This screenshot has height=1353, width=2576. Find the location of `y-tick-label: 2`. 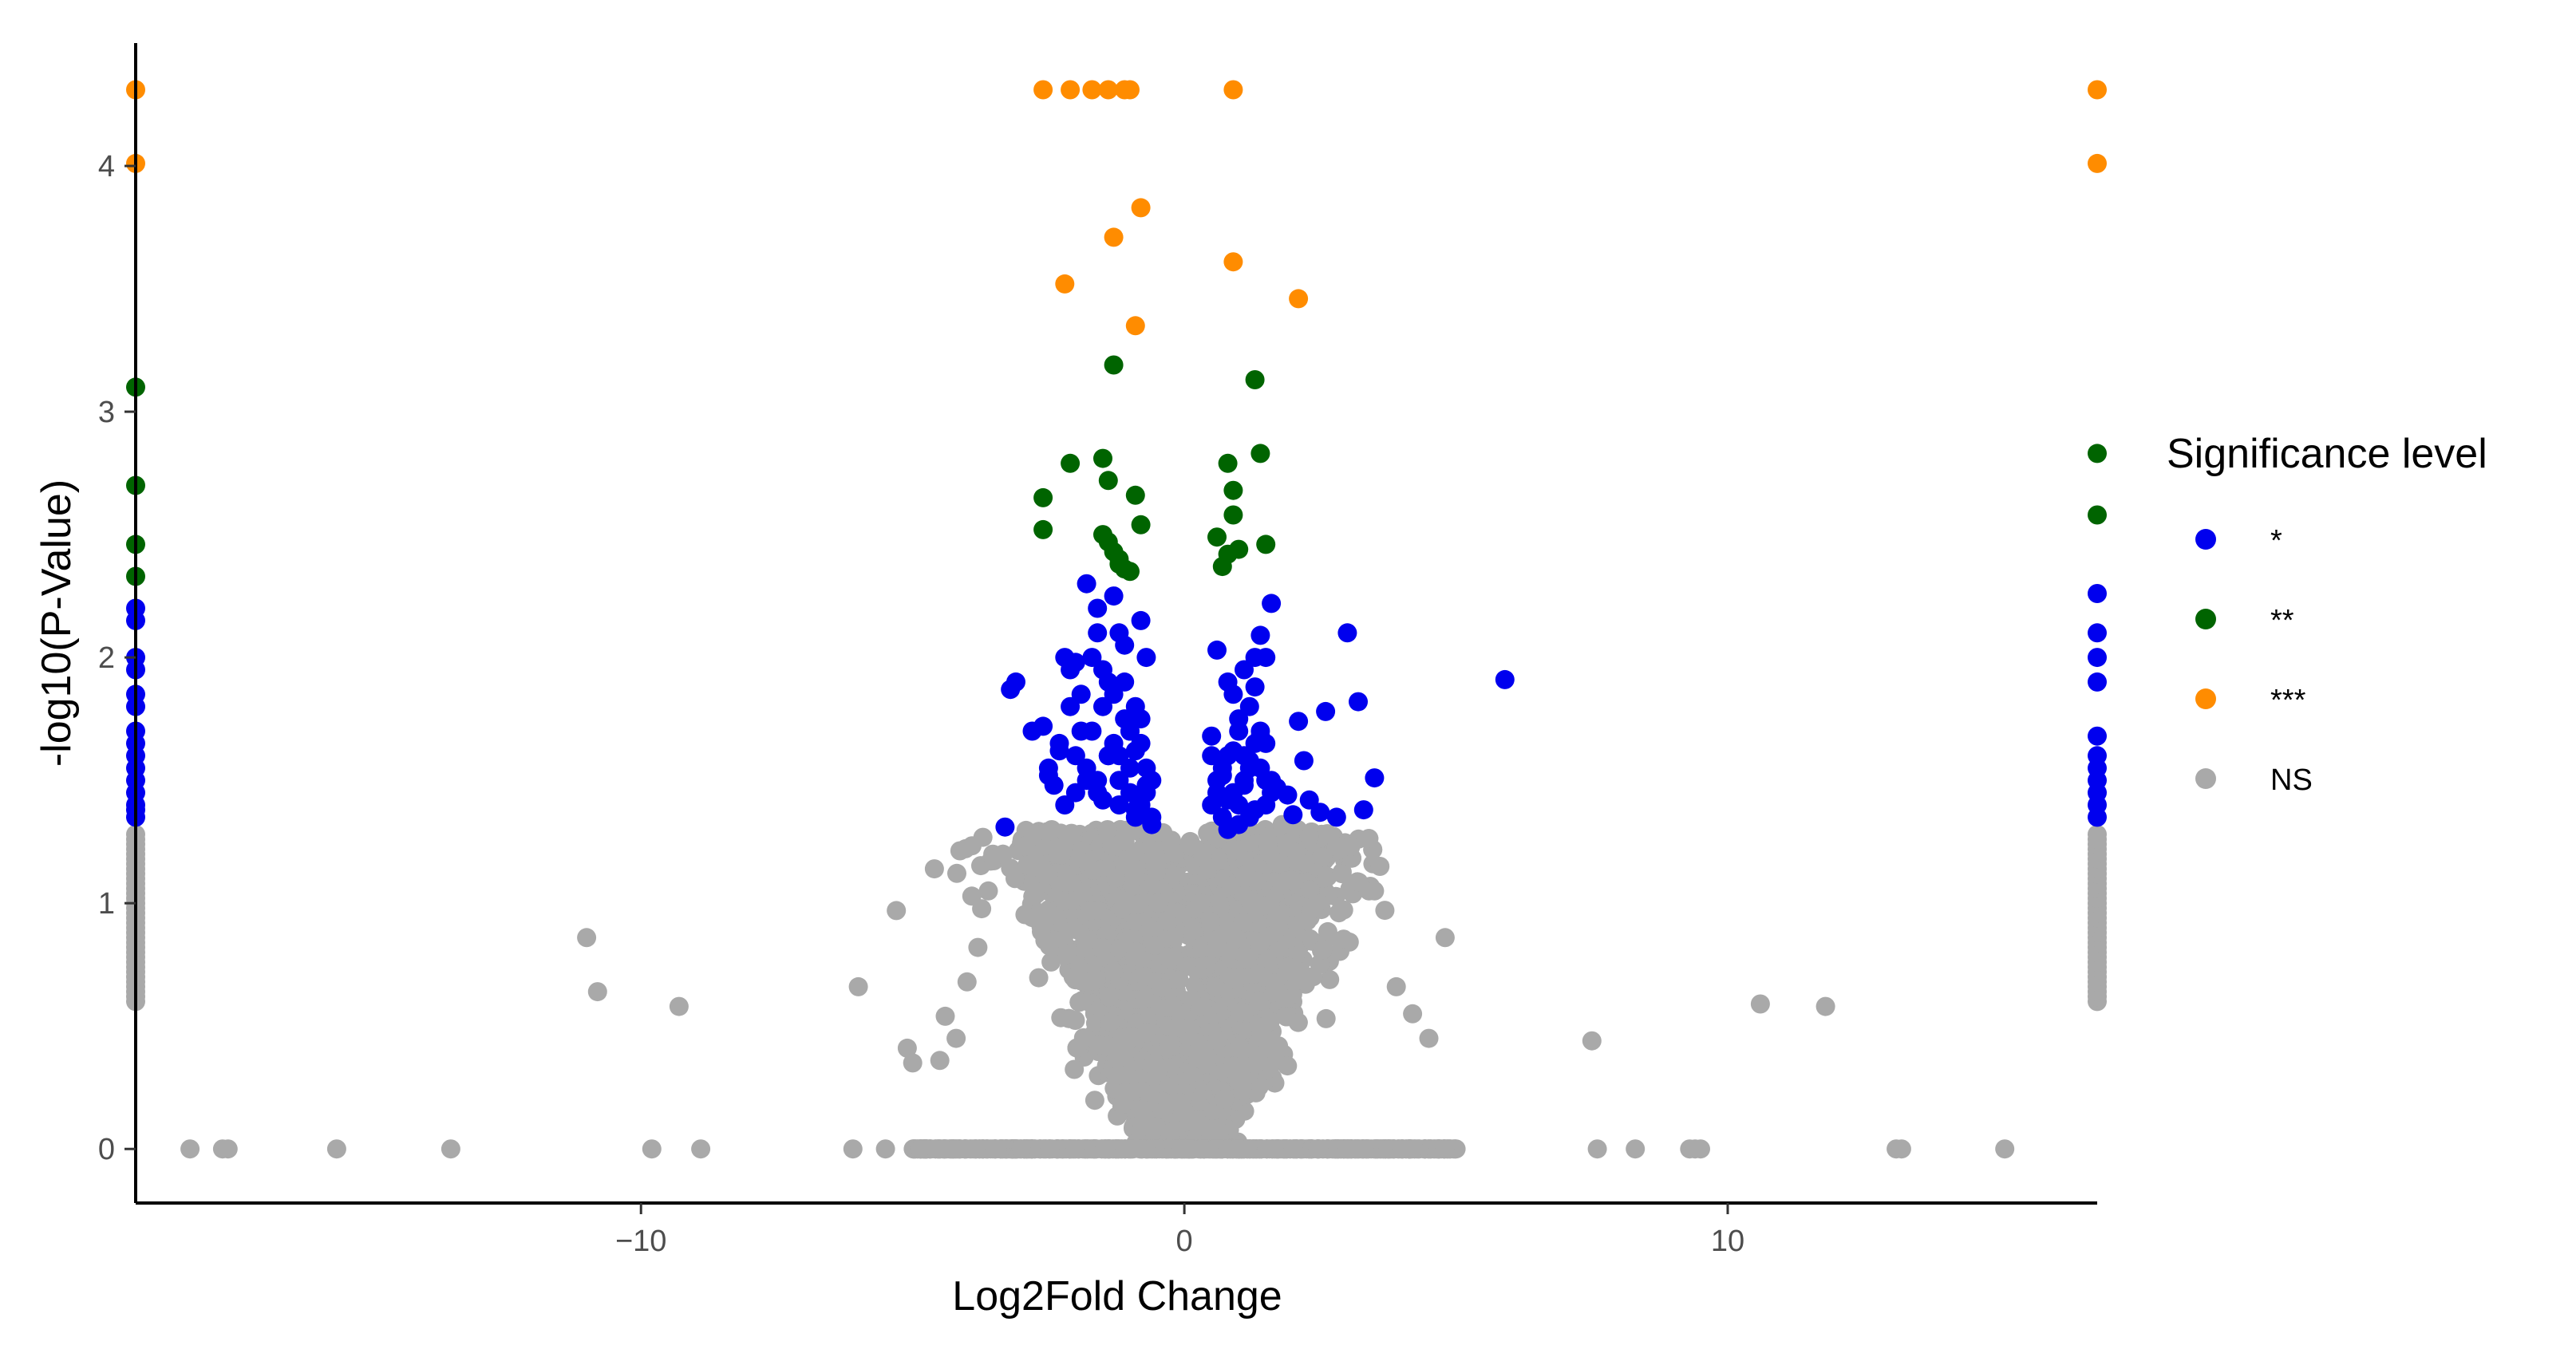

y-tick-label: 2 is located at coordinates (106, 658).